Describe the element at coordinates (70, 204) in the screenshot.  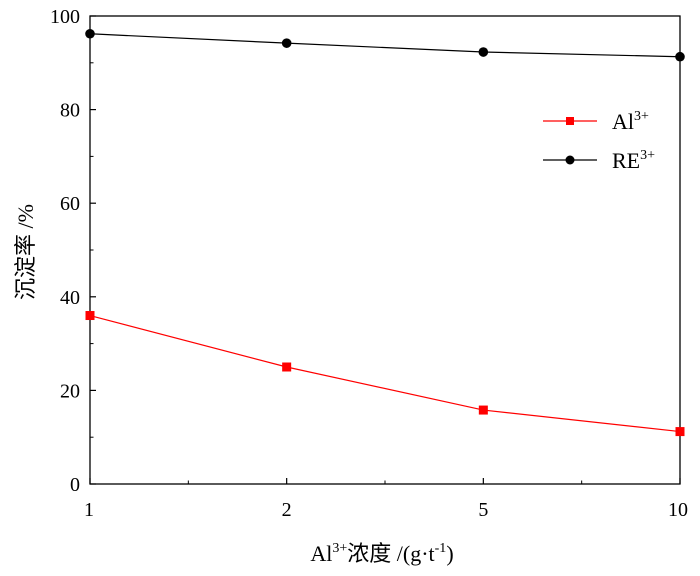
I see `y-tick-label: 60` at that location.